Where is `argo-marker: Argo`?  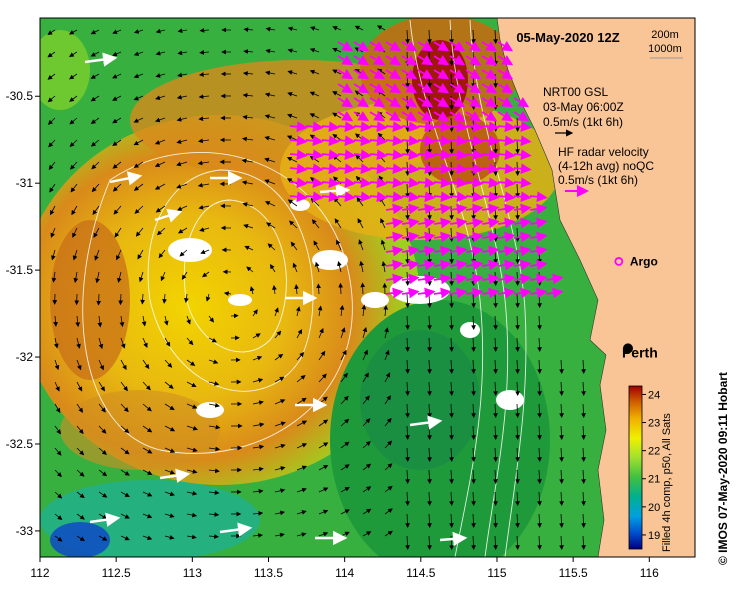
argo-marker: Argo is located at coordinates (636, 261).